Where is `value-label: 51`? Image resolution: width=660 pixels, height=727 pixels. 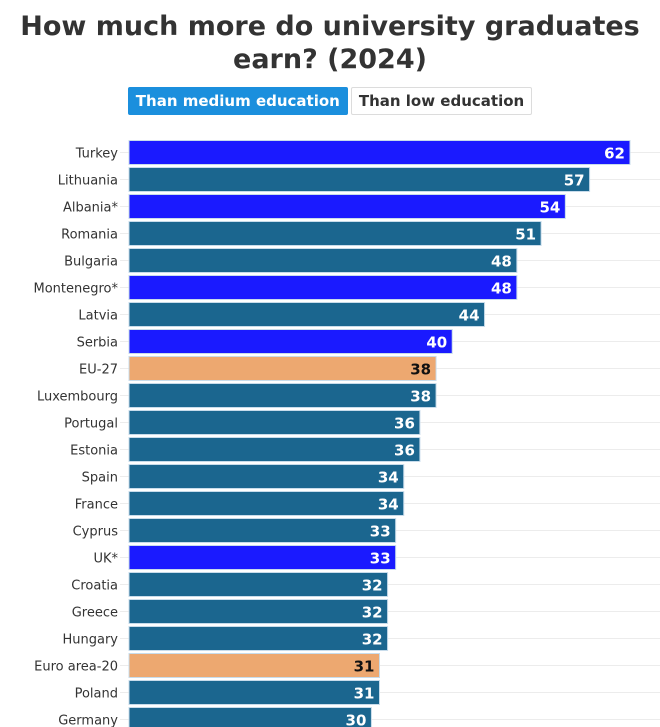 value-label: 51 is located at coordinates (525, 235).